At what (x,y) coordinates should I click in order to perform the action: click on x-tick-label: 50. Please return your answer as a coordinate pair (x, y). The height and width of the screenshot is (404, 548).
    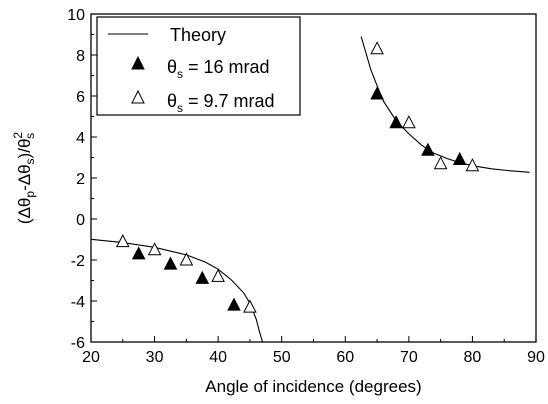
    Looking at the image, I should click on (282, 357).